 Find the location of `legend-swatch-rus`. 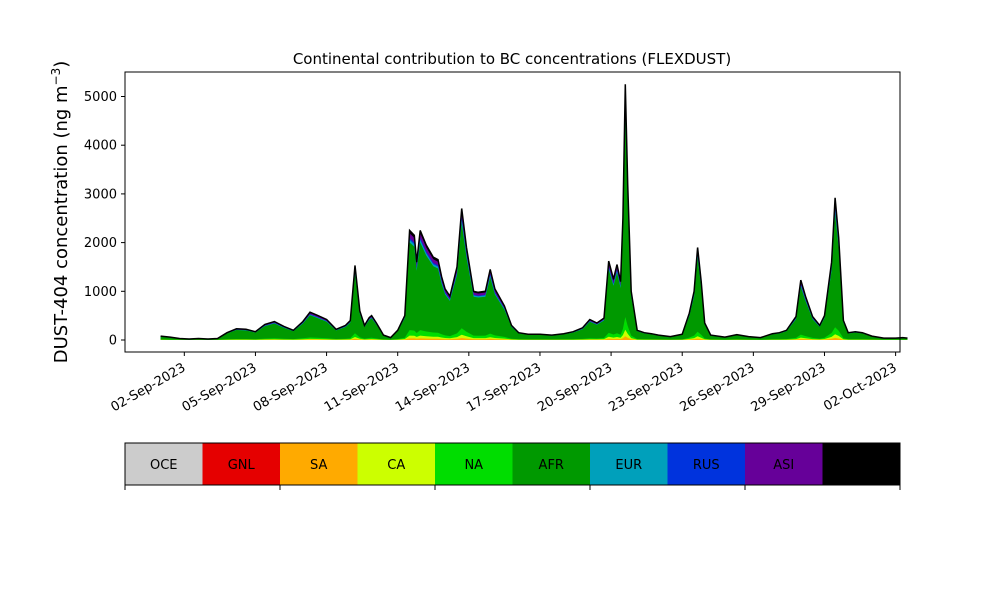

legend-swatch-rus is located at coordinates (706, 464).